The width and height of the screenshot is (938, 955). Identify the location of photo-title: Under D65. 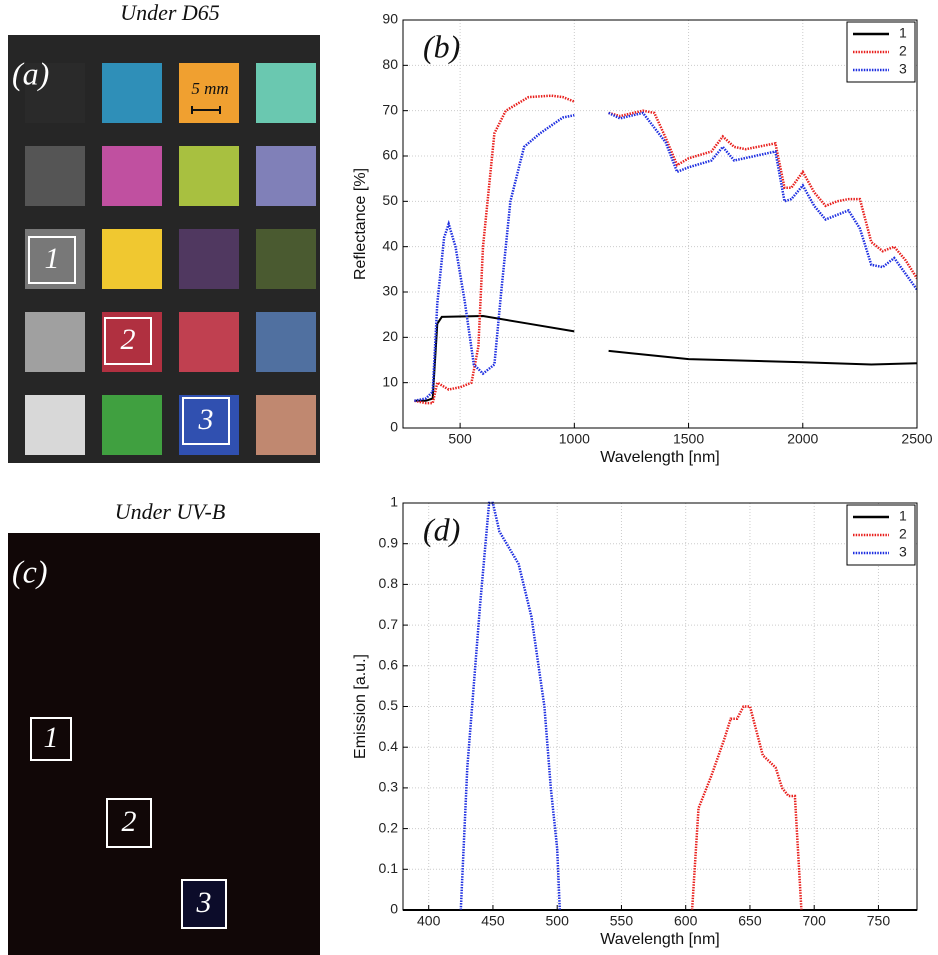
(170, 12).